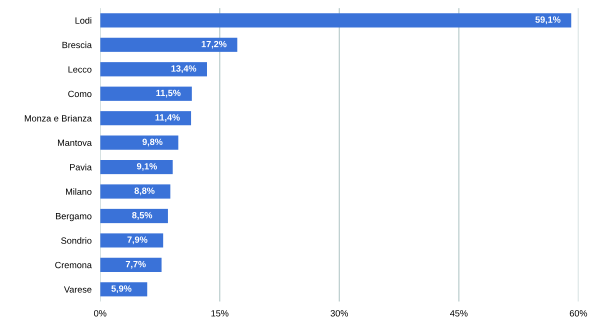 This screenshot has height=326, width=600. What do you see at coordinates (79, 191) in the screenshot?
I see `y-tick-label: Milano` at bounding box center [79, 191].